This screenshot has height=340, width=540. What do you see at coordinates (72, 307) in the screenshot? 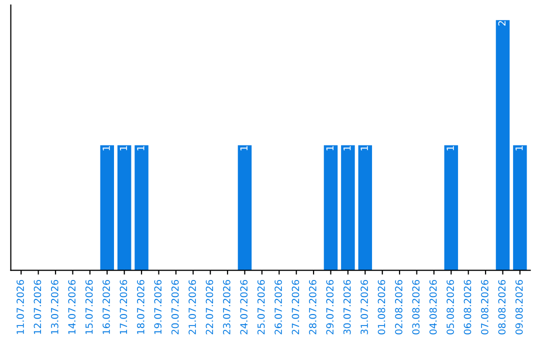
I see `x-tick-label: 14.07.2026` at bounding box center [72, 307].